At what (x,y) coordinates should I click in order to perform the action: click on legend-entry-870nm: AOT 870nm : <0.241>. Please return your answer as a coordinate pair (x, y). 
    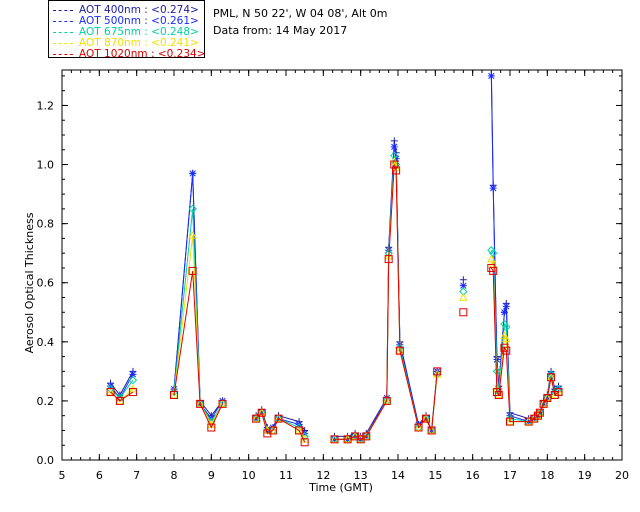
    Looking at the image, I should click on (126, 43).